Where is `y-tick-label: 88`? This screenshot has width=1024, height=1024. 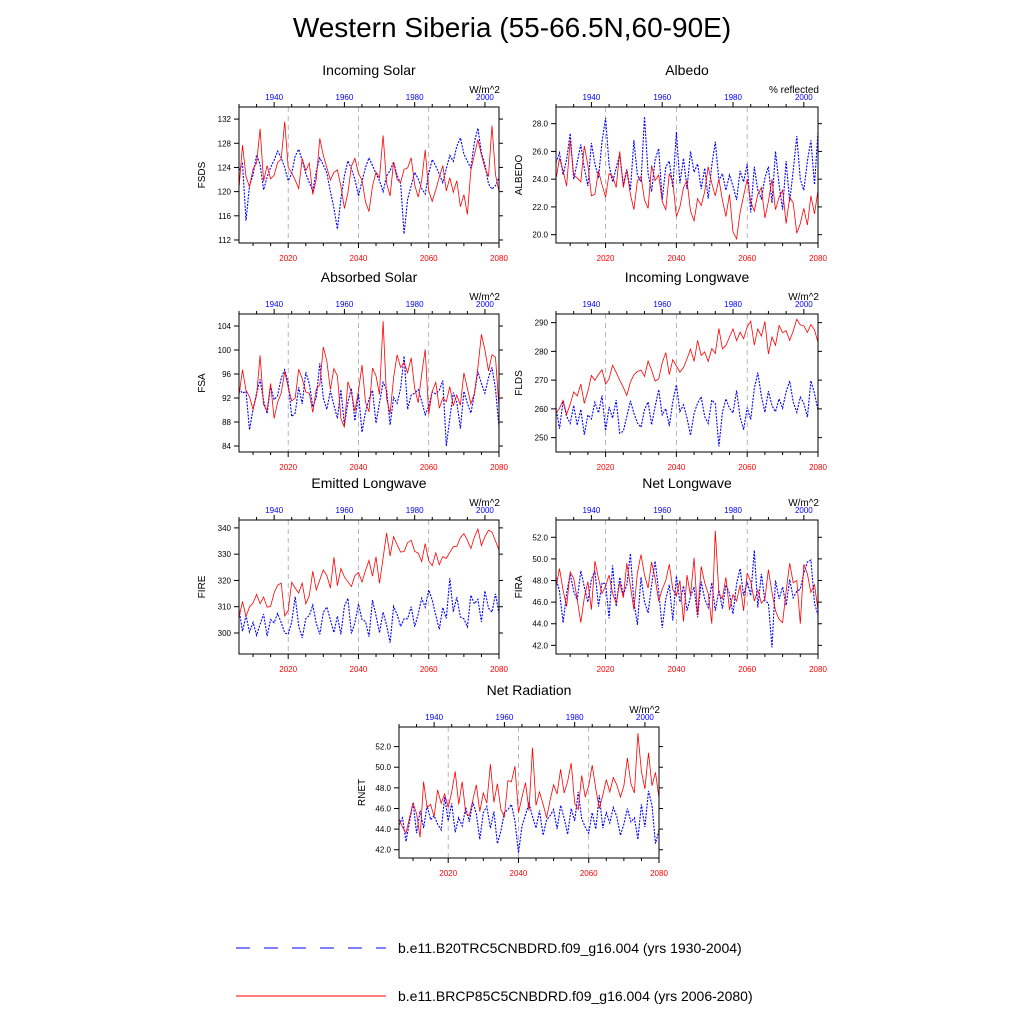
y-tick-label: 88 is located at coordinates (226, 422).